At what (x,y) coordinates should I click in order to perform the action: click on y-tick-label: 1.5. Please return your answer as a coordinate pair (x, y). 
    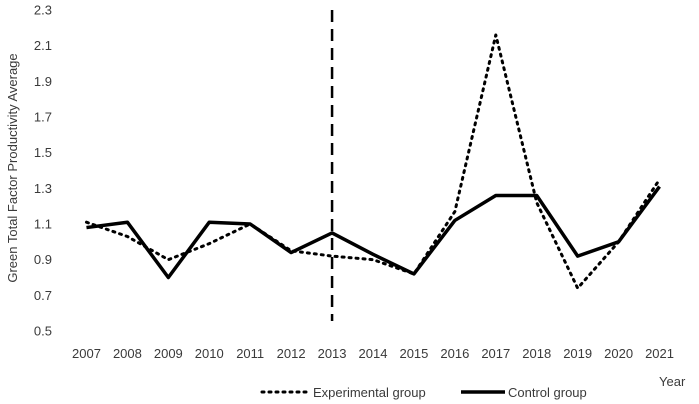
    Looking at the image, I should click on (43, 152).